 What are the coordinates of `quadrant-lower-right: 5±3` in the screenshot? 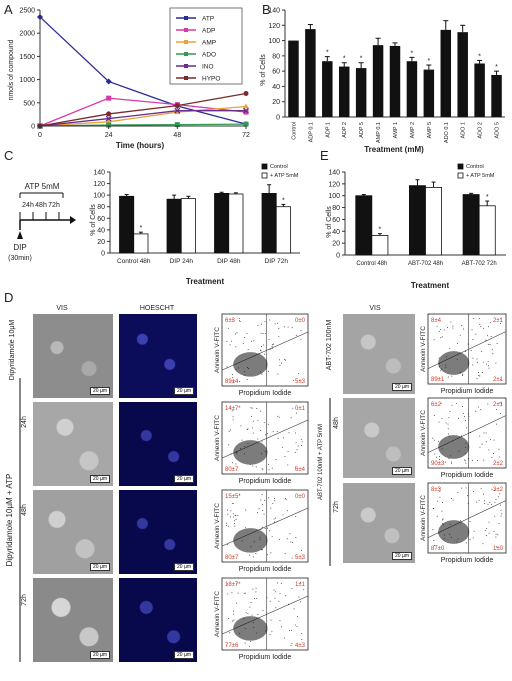 It's located at (300, 382).